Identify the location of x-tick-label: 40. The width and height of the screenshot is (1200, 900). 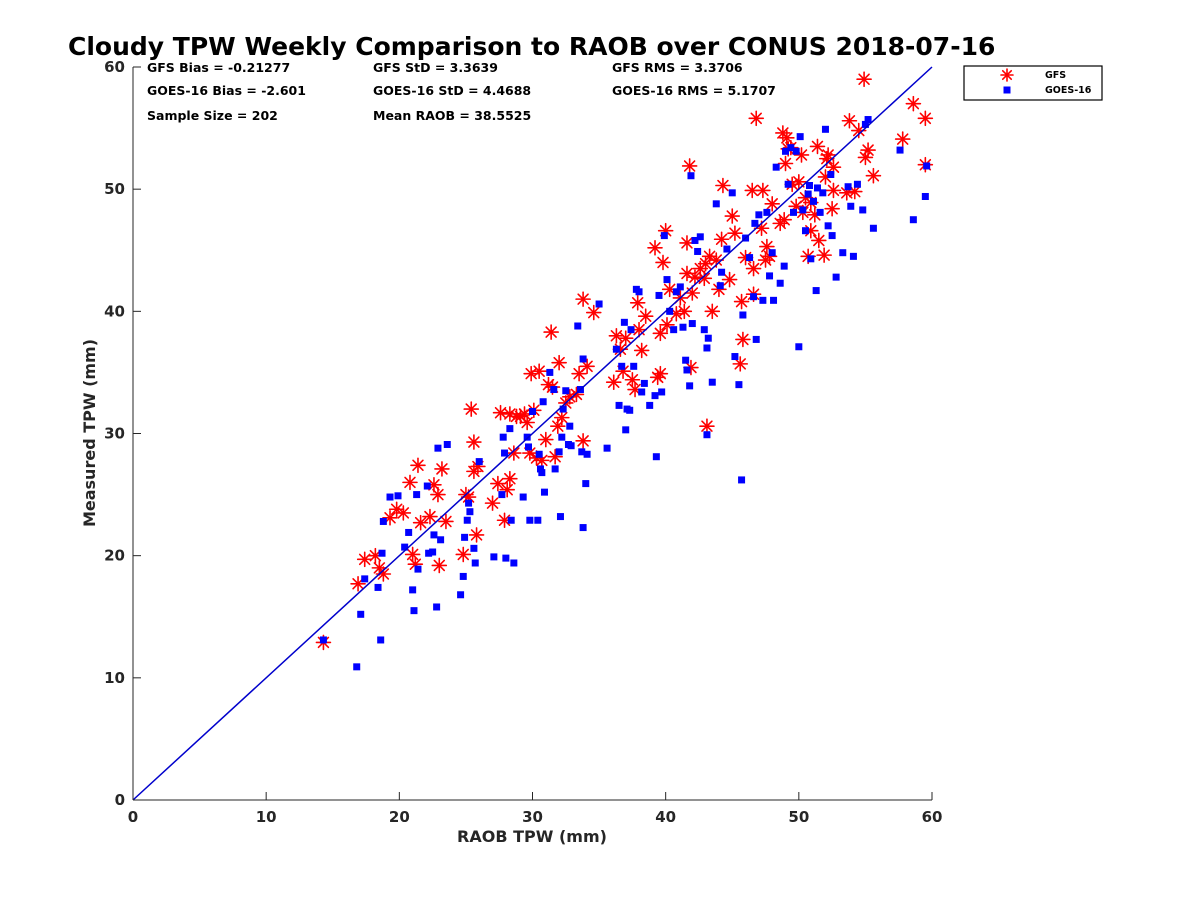
(665, 817).